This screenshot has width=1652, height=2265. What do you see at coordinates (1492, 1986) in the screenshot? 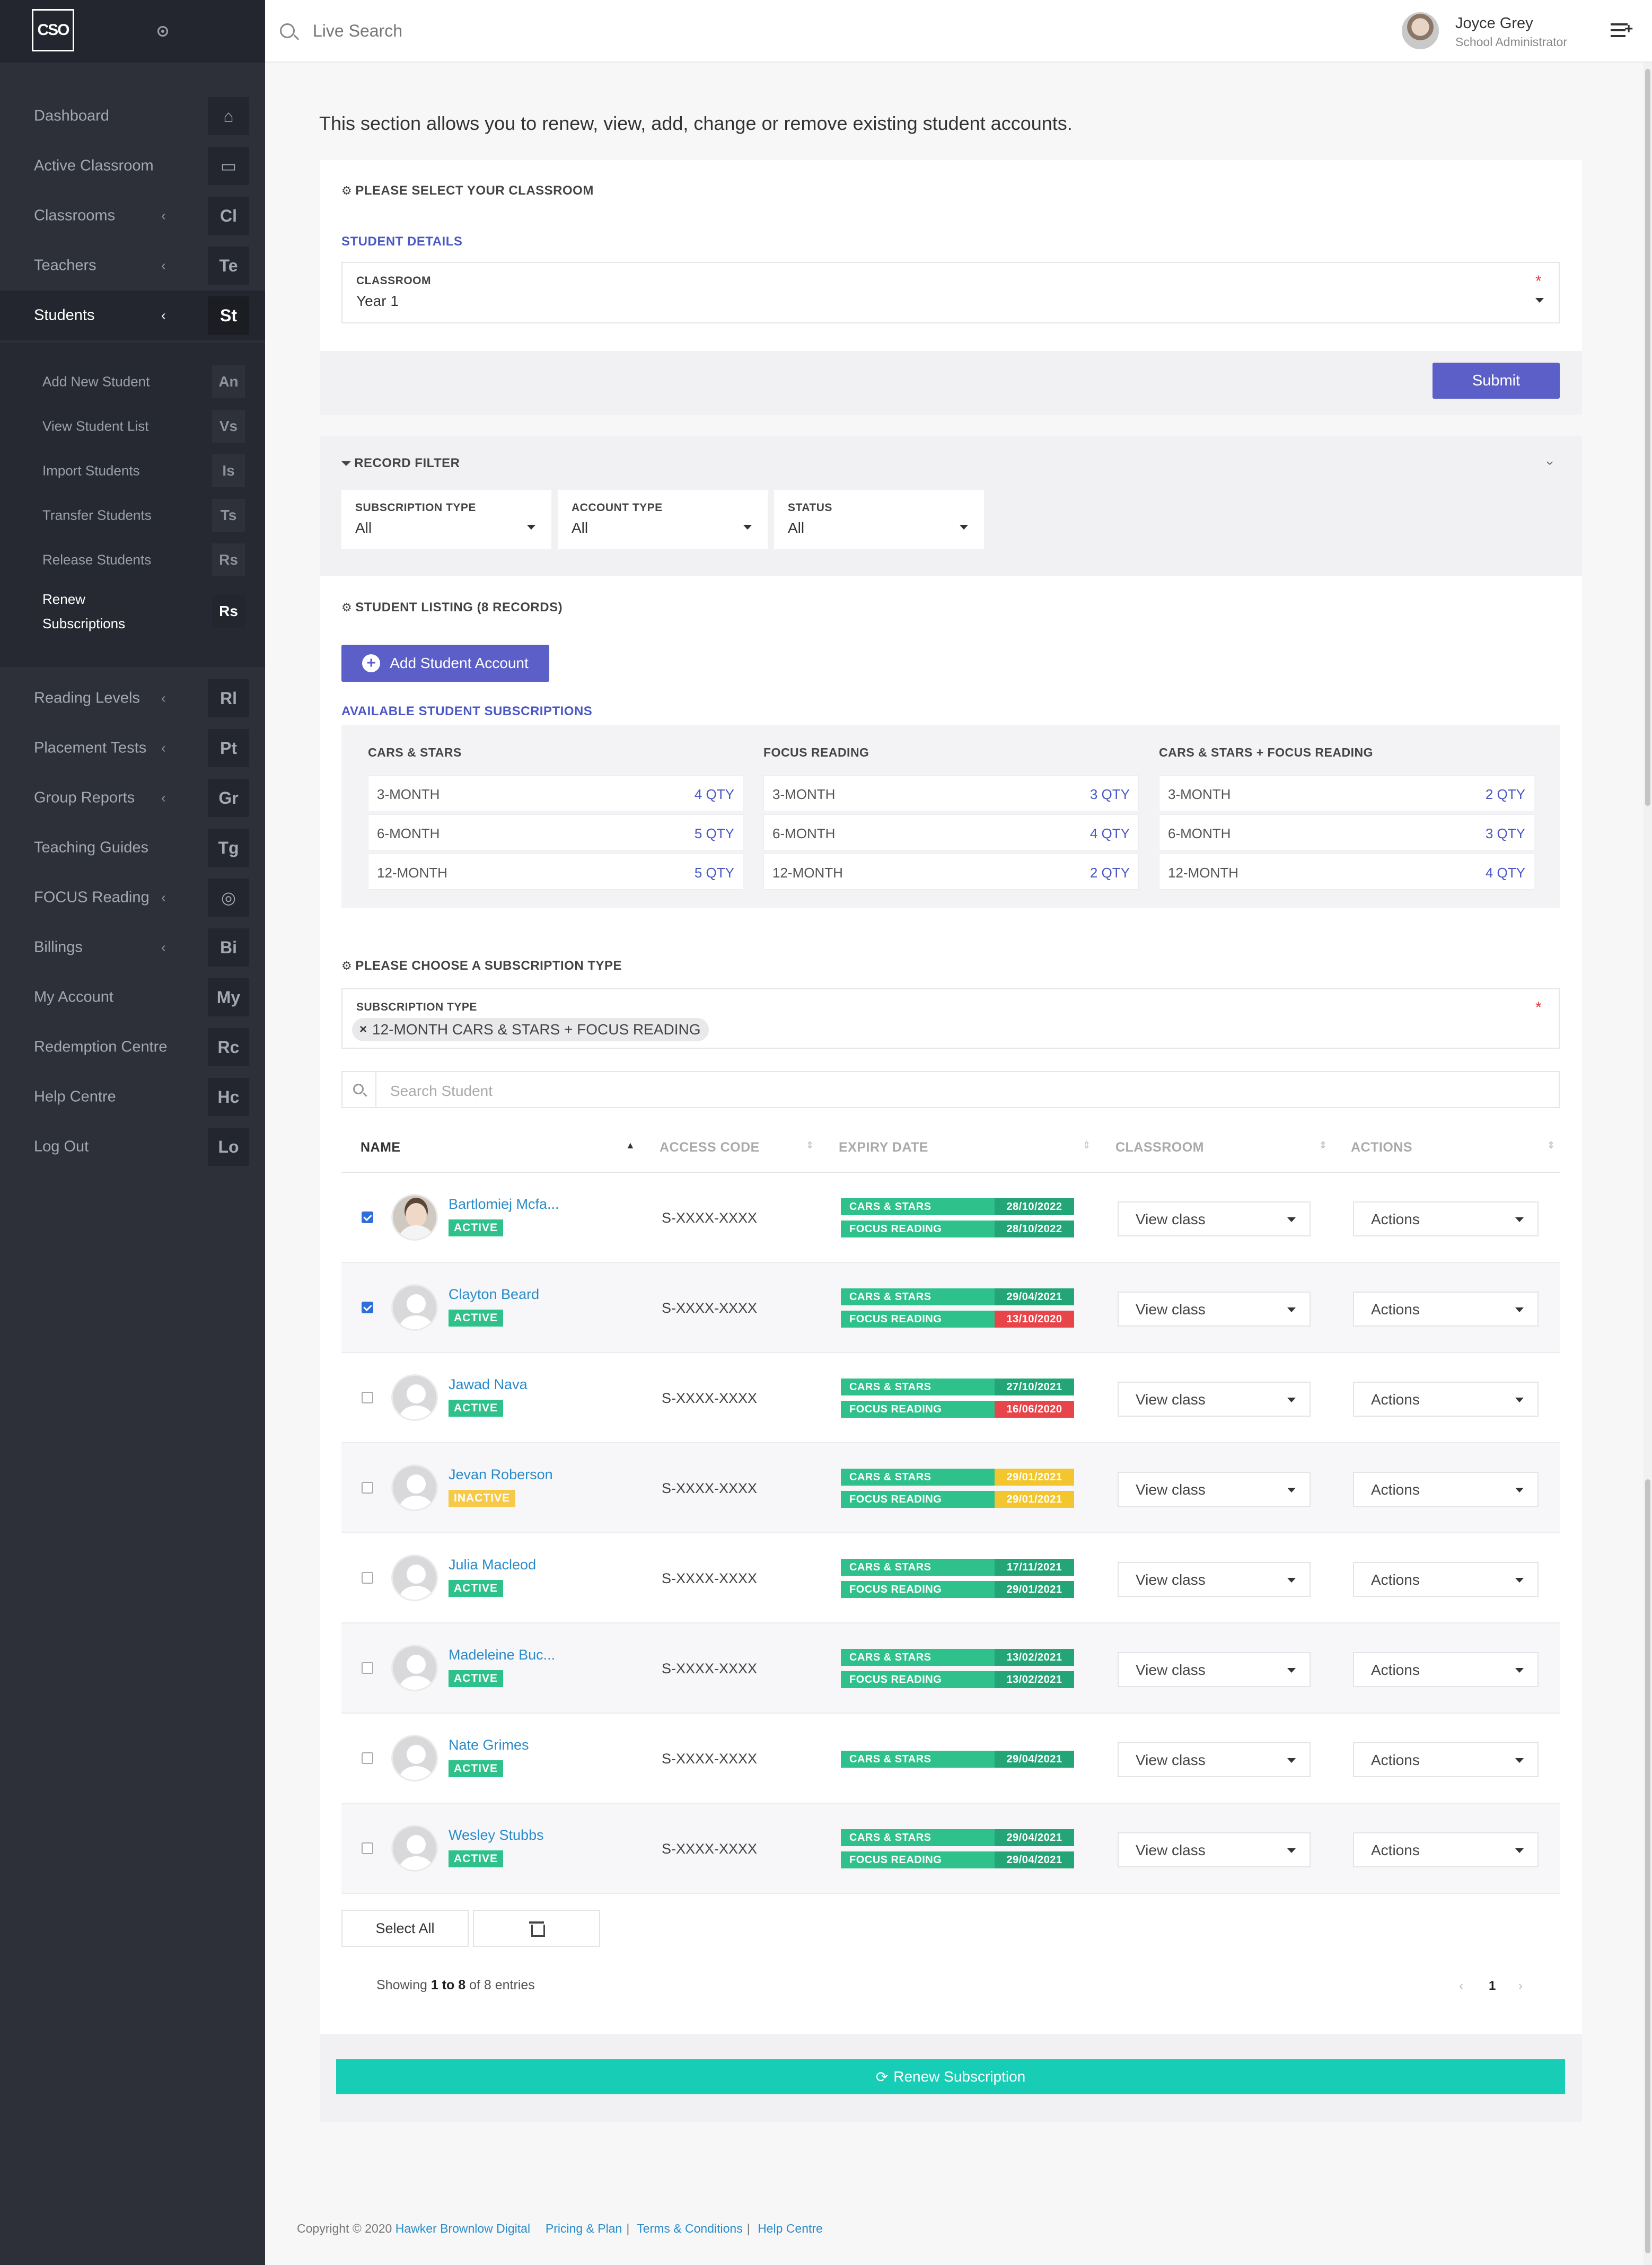
I see `page-1-button: 1` at bounding box center [1492, 1986].